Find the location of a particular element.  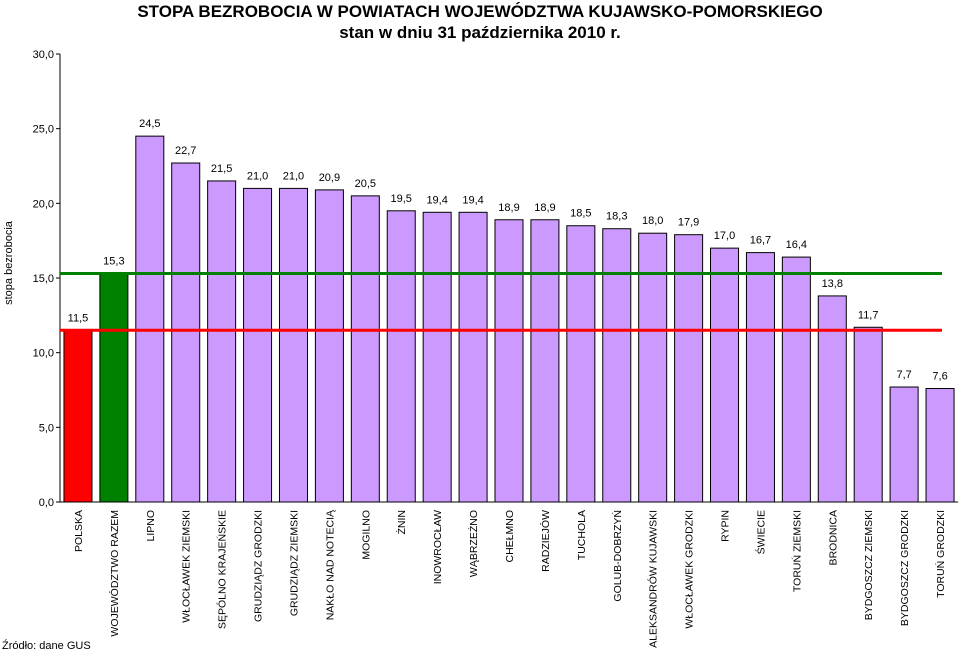

data-label: 17,0 is located at coordinates (724, 236).